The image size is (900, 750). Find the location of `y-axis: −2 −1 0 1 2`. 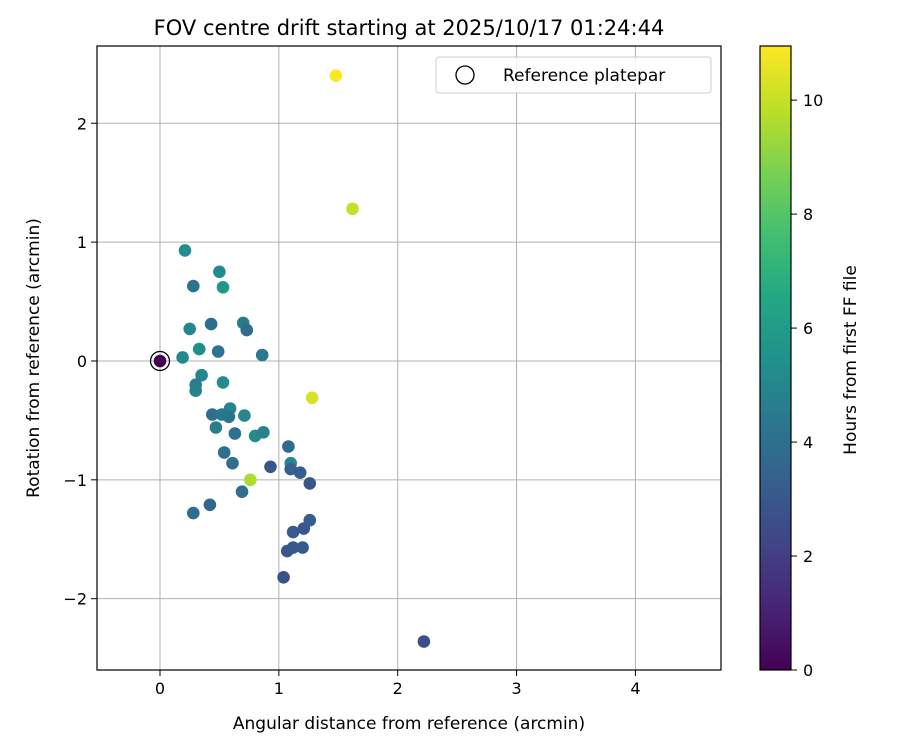

y-axis: −2 −1 0 1 2 is located at coordinates (80, 361).